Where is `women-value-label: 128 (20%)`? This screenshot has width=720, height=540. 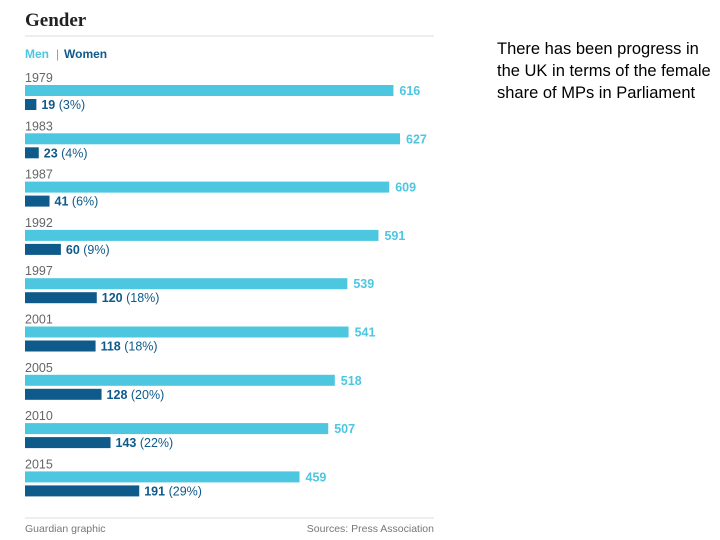
women-value-label: 128 (20%) is located at coordinates (136, 395).